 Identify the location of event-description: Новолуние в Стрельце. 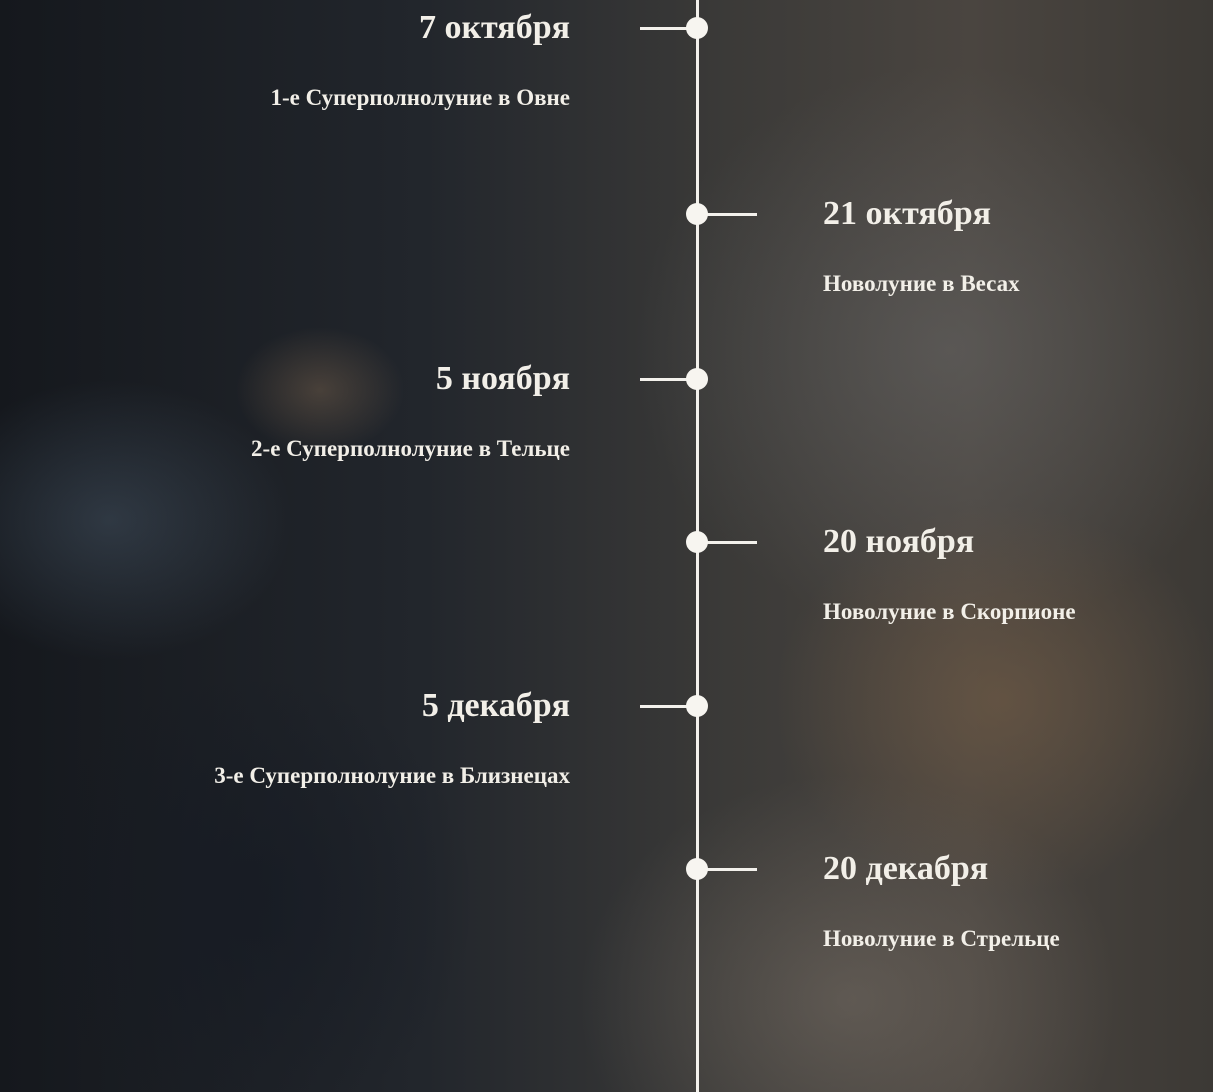
(941, 938).